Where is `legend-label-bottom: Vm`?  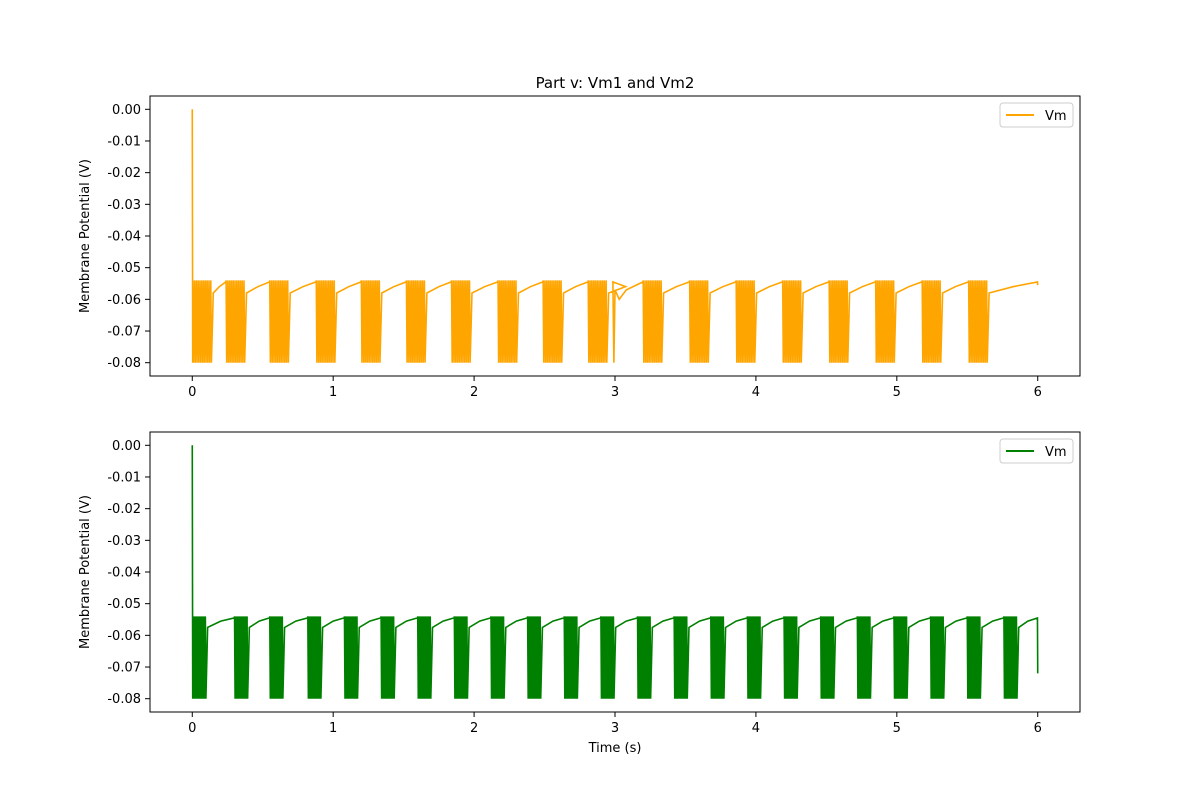 legend-label-bottom: Vm is located at coordinates (1056, 452).